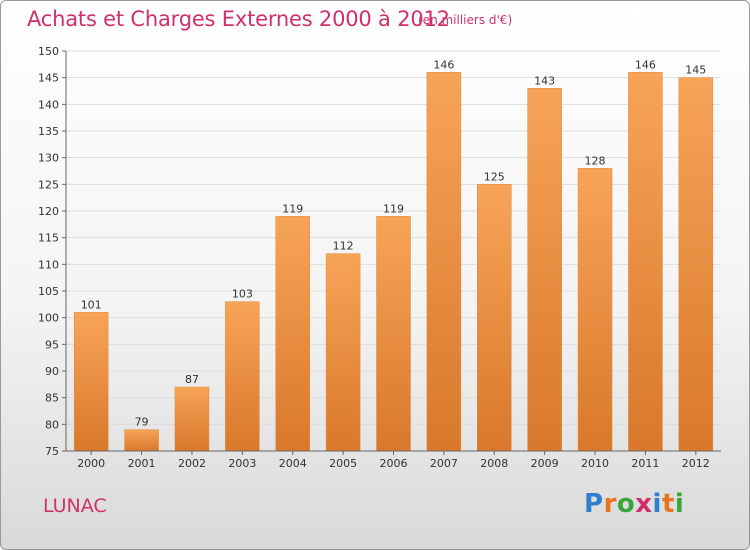 Image resolution: width=750 pixels, height=550 pixels. I want to click on bar-2009, so click(544, 270).